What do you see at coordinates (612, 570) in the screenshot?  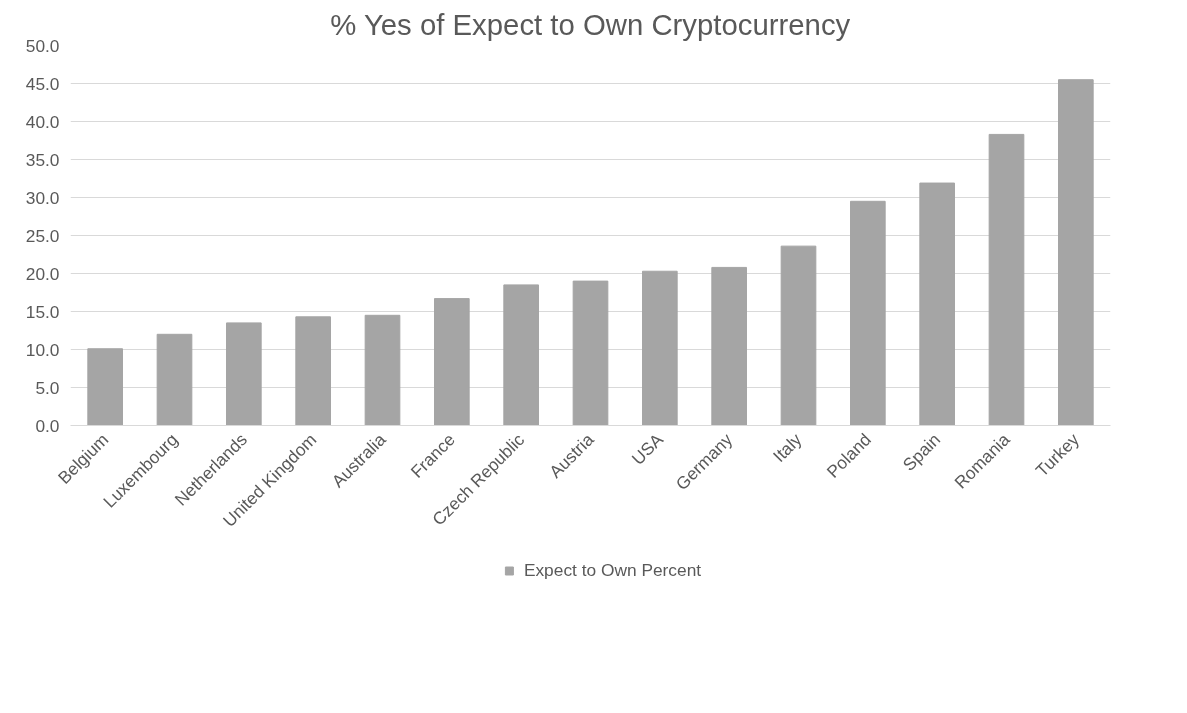 I see `legend-label: Expect to Own Percent` at bounding box center [612, 570].